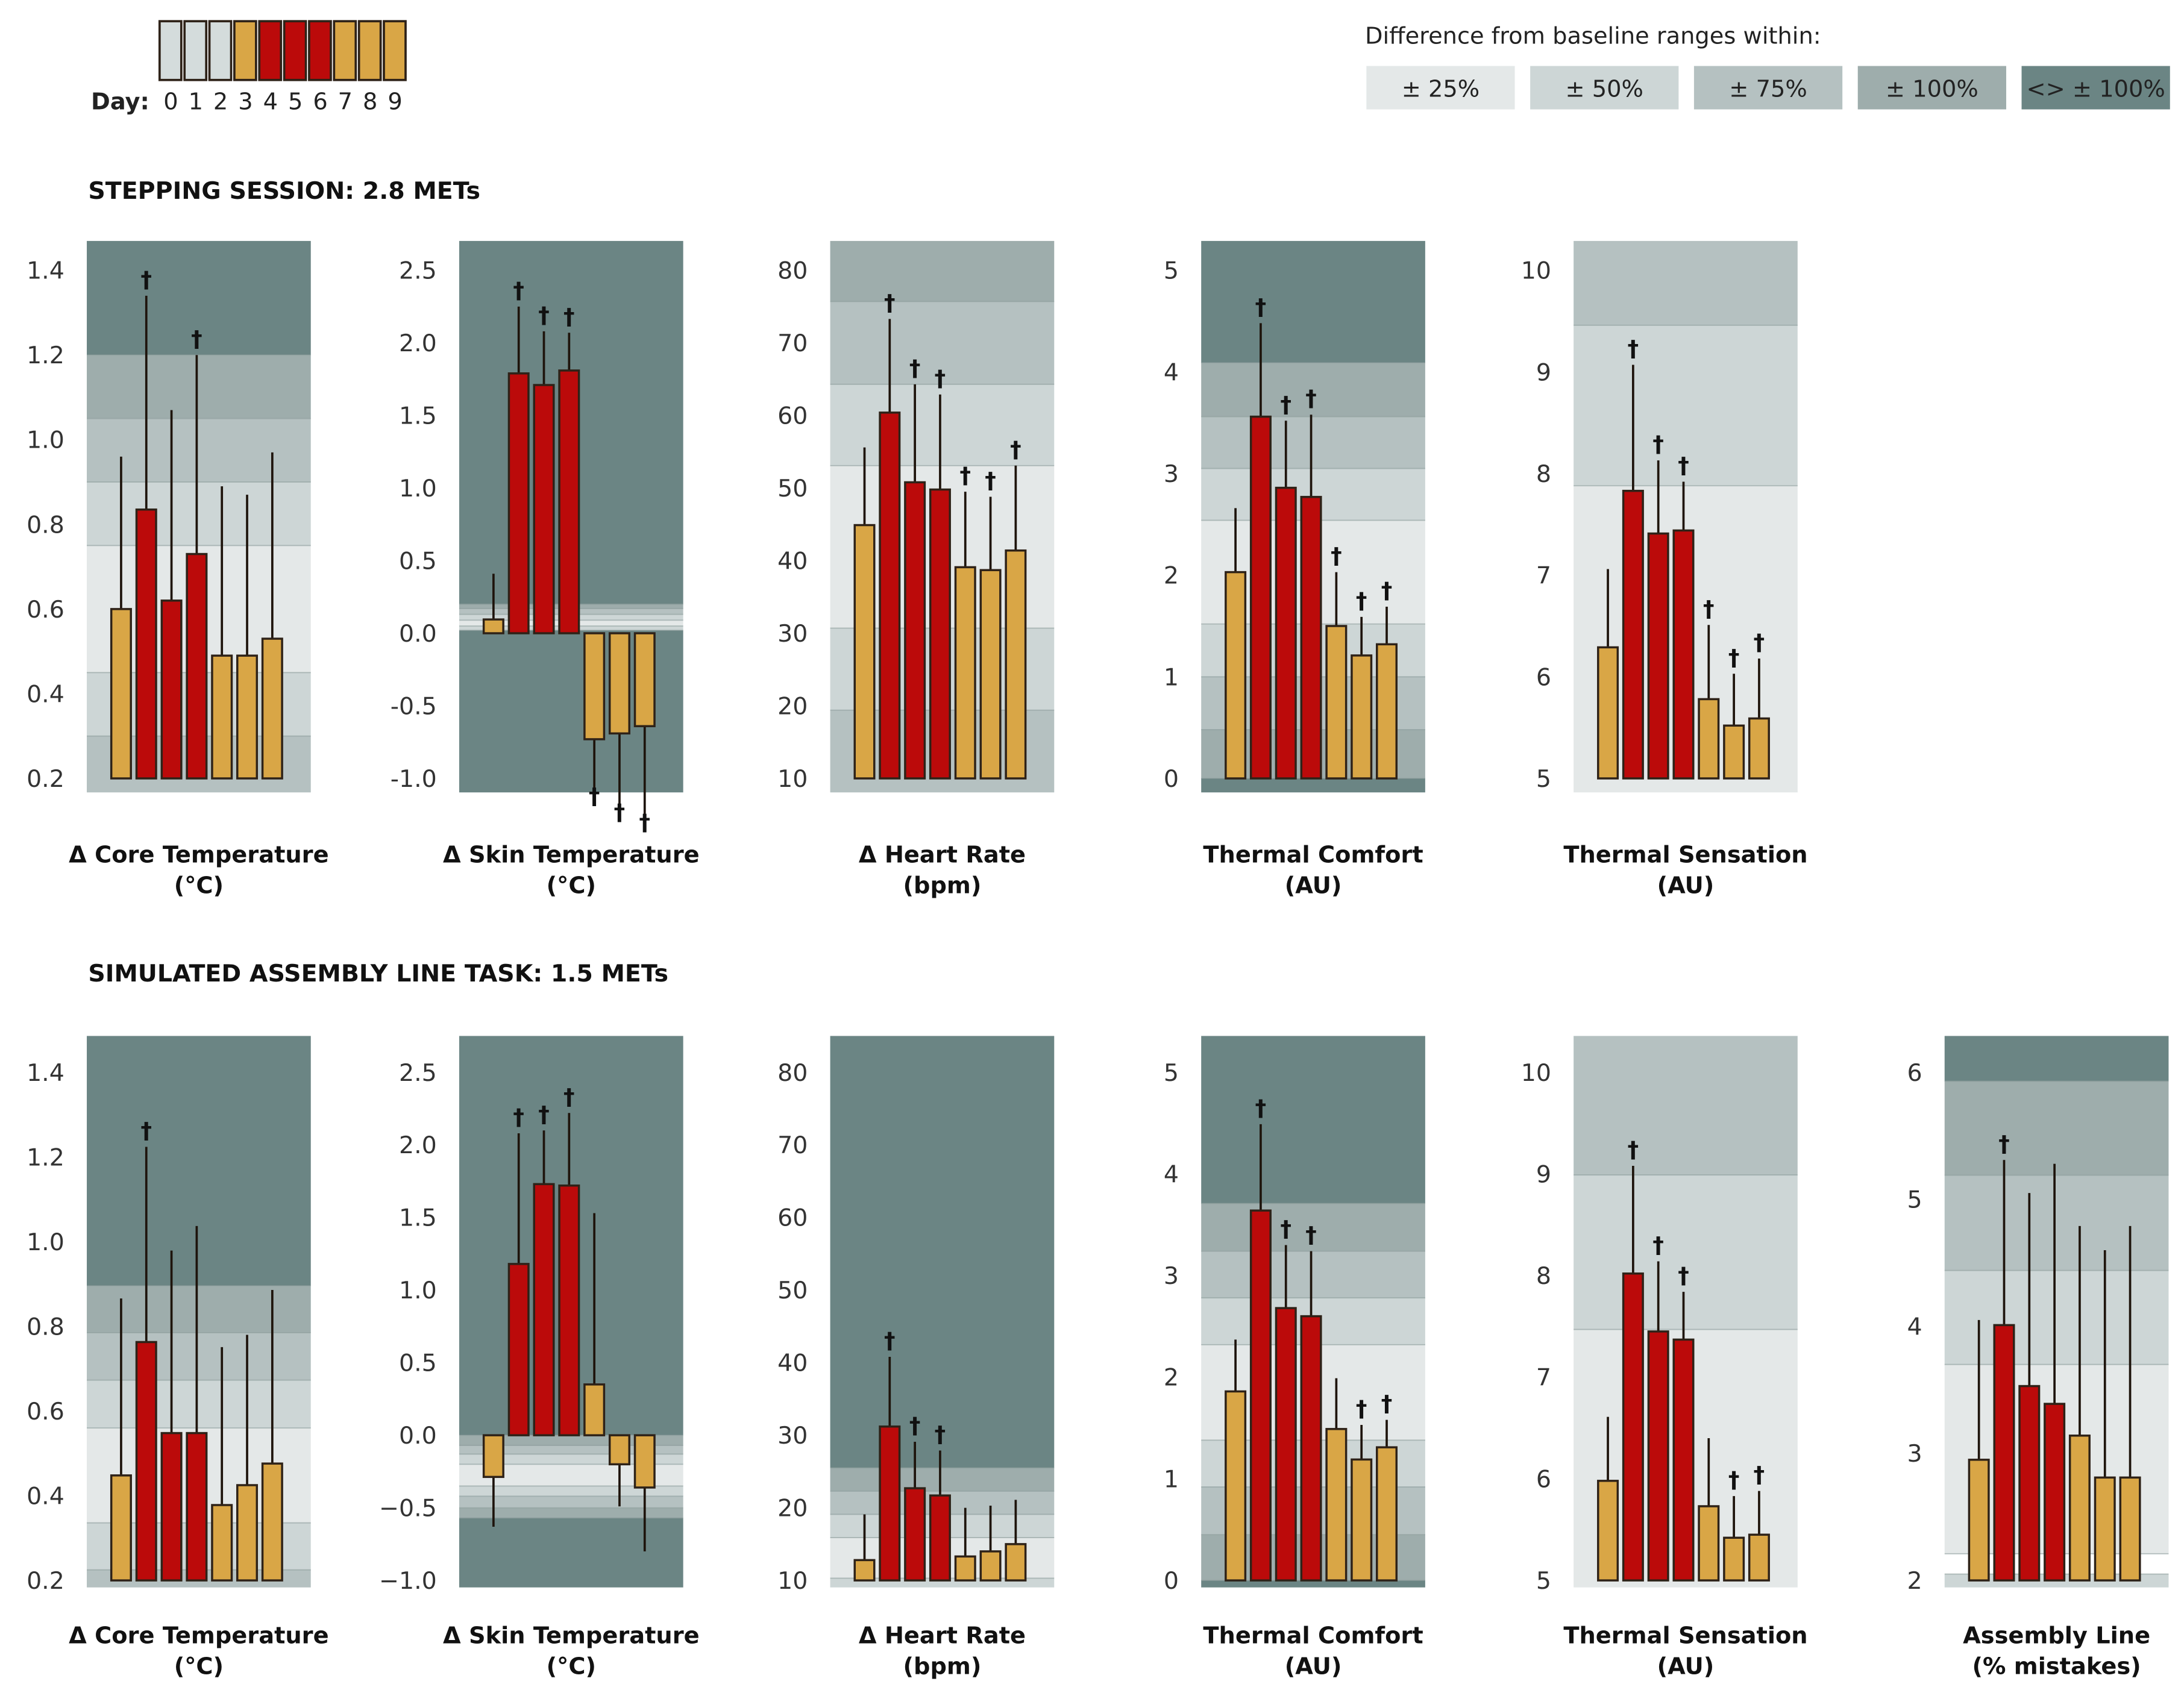  Describe the element at coordinates (414, 706) in the screenshot. I see `y-tick-label: -0.5` at that location.